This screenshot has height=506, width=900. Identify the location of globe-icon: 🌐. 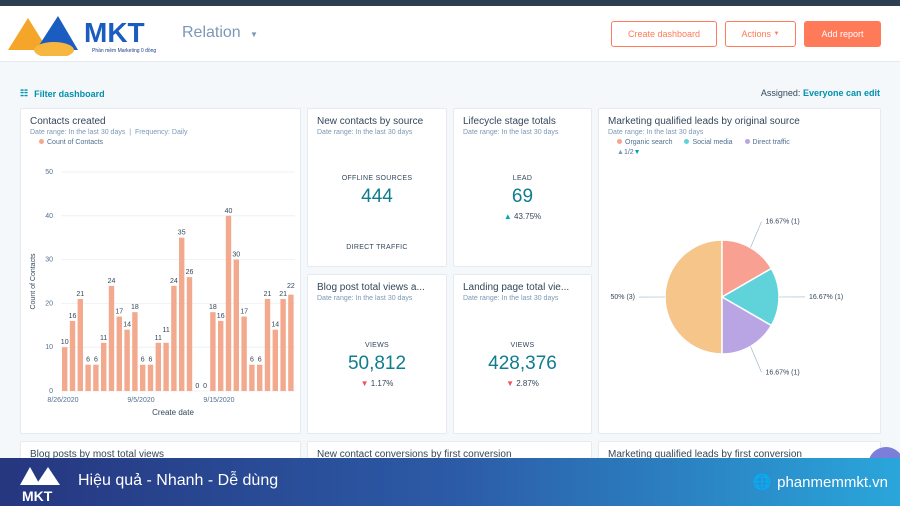
(762, 482).